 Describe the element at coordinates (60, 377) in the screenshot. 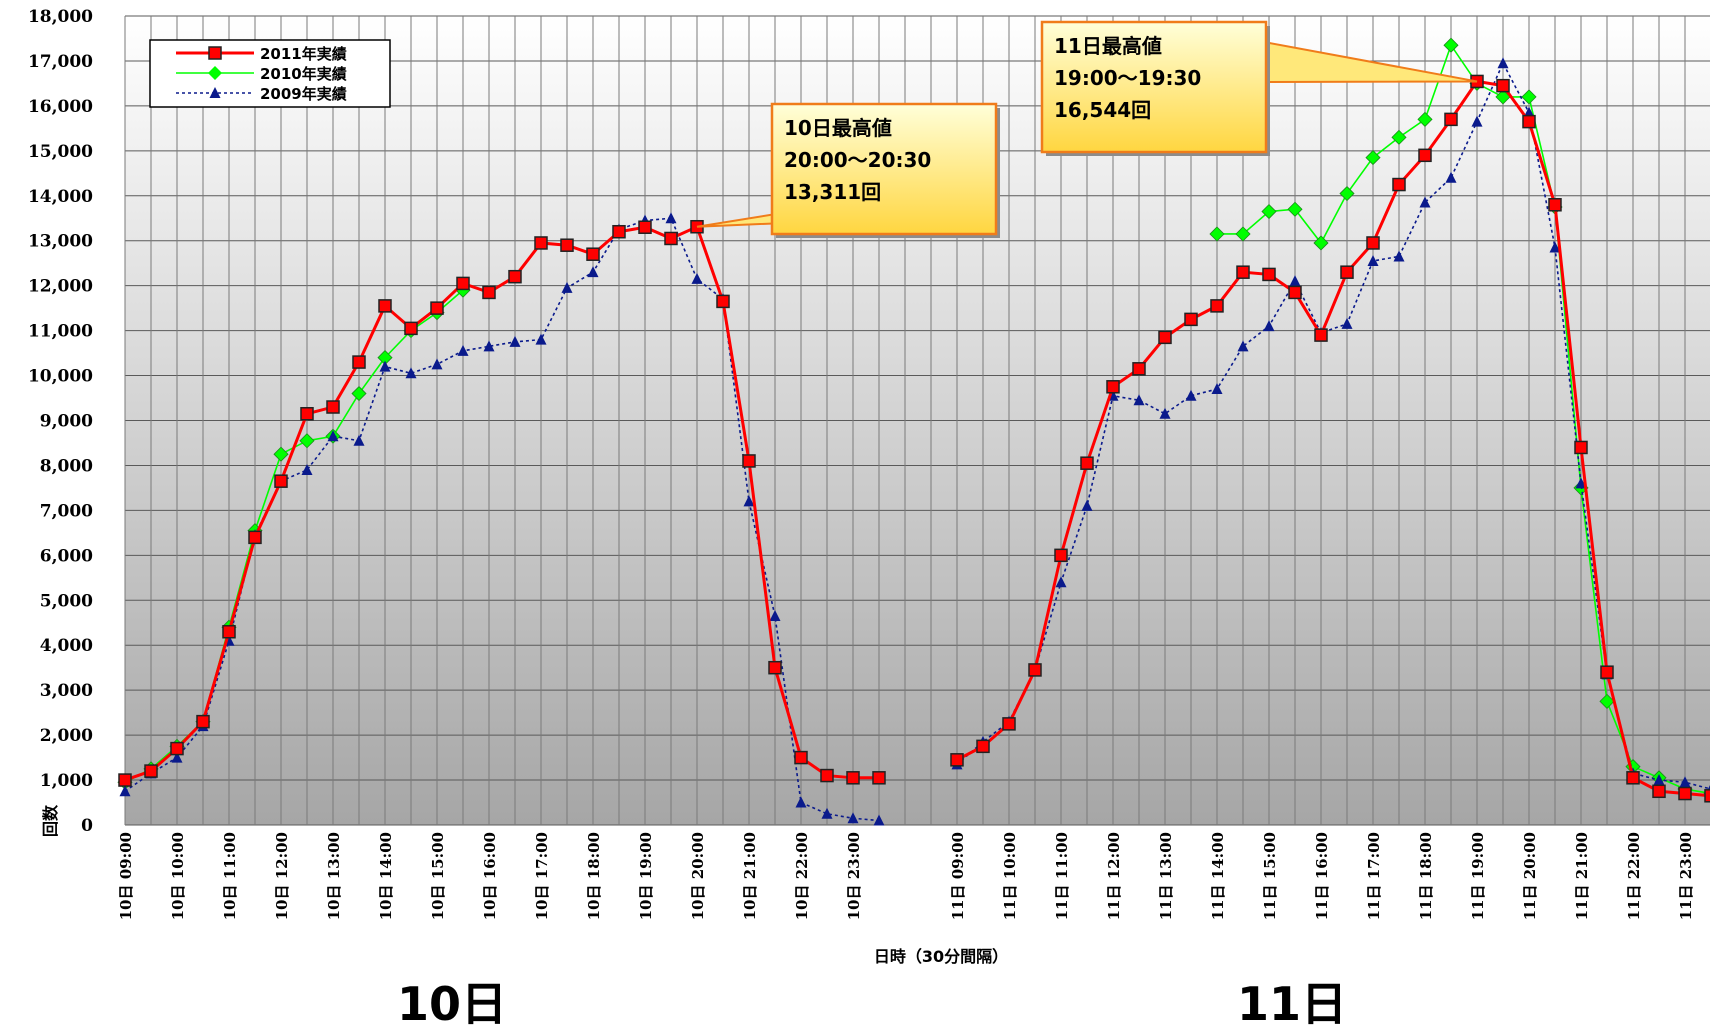

I see `y-tick-label: 10,000` at that location.